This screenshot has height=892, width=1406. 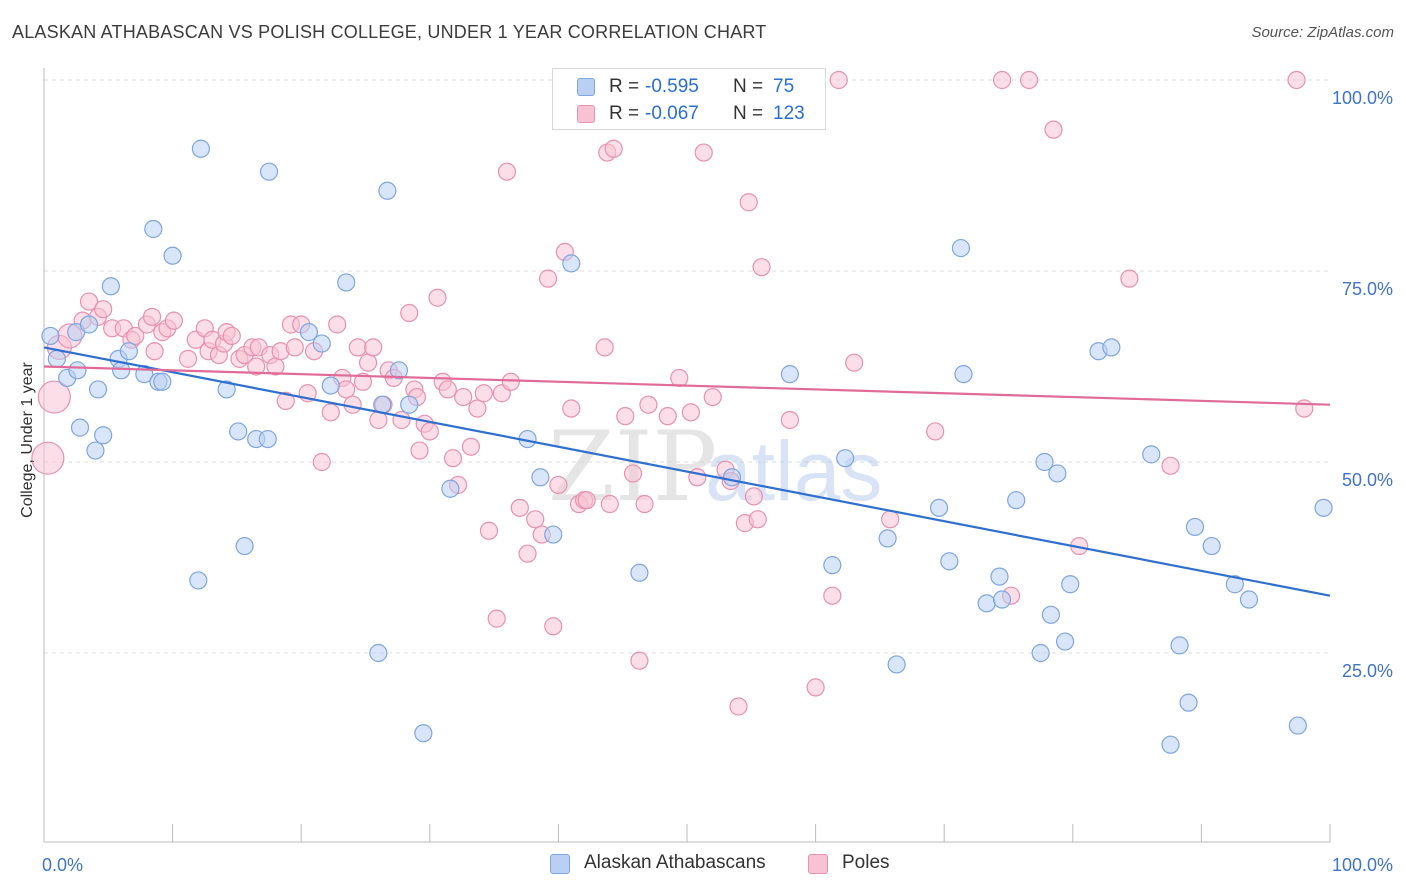 I want to click on legend-n-label: N =, so click(x=748, y=86).